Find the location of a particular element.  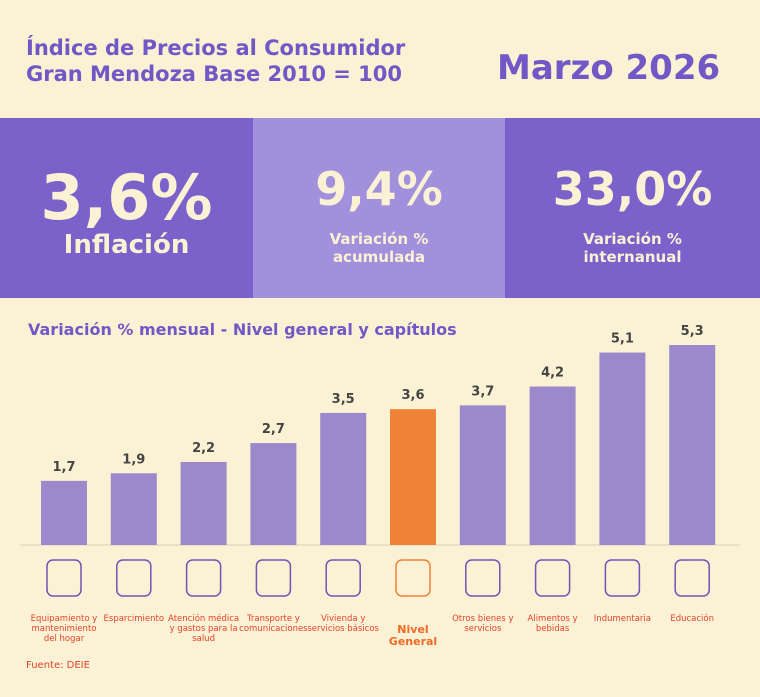

value-label: 1,7 is located at coordinates (63, 467).